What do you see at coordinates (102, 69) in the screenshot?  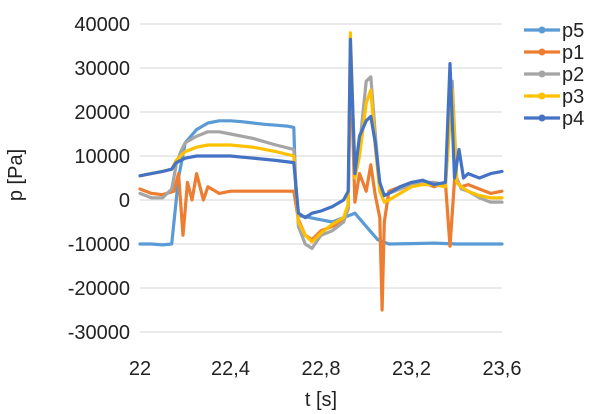 I see `y-tick-label: 30000` at bounding box center [102, 69].